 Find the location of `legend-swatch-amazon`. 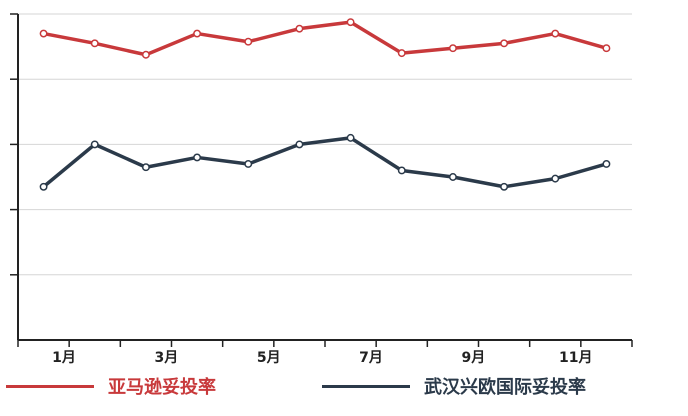

legend-swatch-amazon is located at coordinates (50, 386).